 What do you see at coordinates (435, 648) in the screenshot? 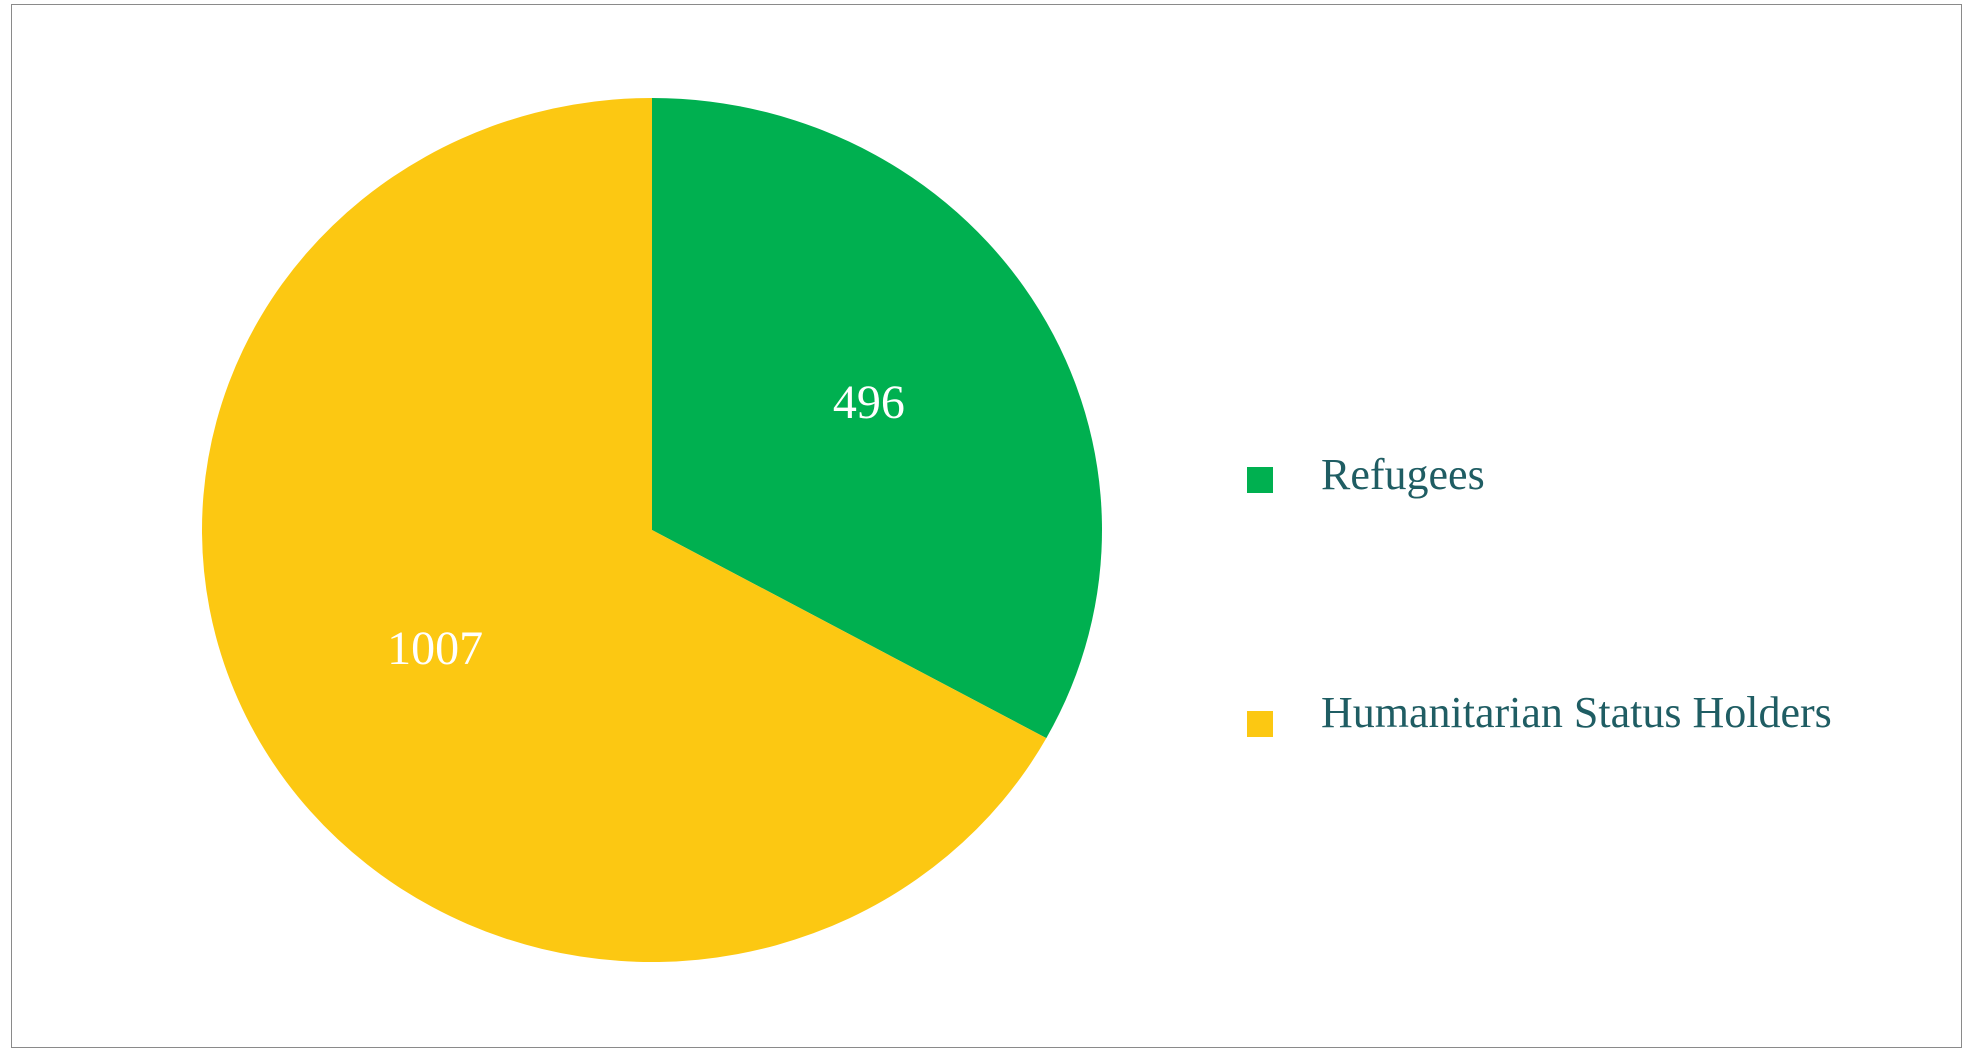
I see `data-label-humanitarian-status-holders: 1007` at bounding box center [435, 648].